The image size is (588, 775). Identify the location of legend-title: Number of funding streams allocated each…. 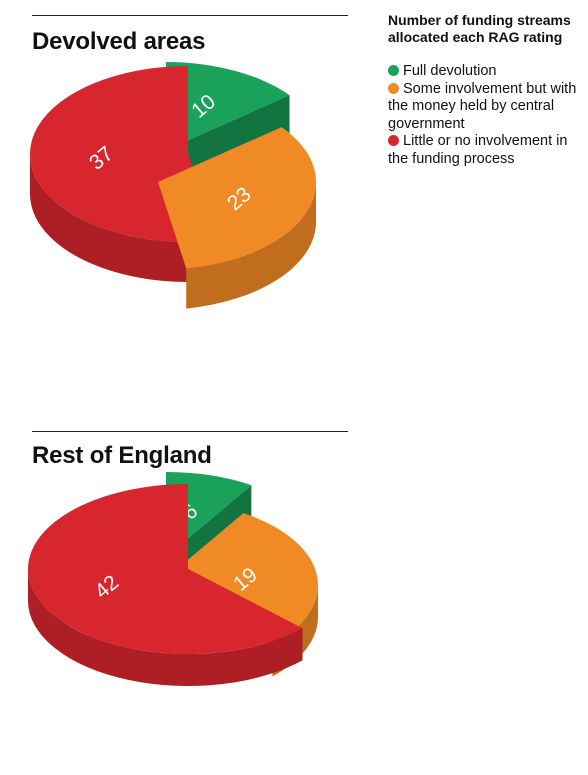
(479, 28).